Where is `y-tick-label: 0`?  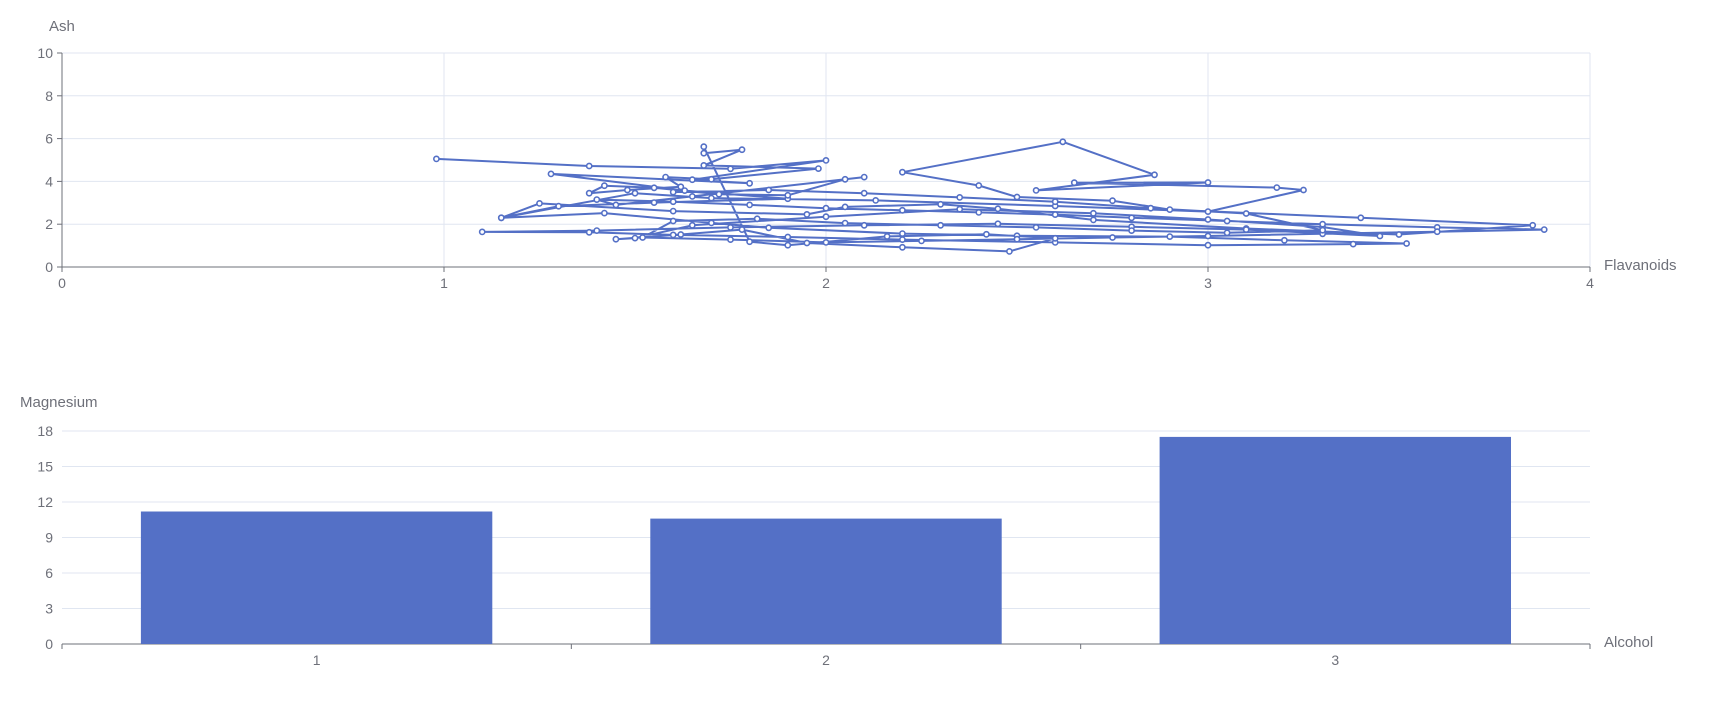
y-tick-label: 0 is located at coordinates (49, 644).